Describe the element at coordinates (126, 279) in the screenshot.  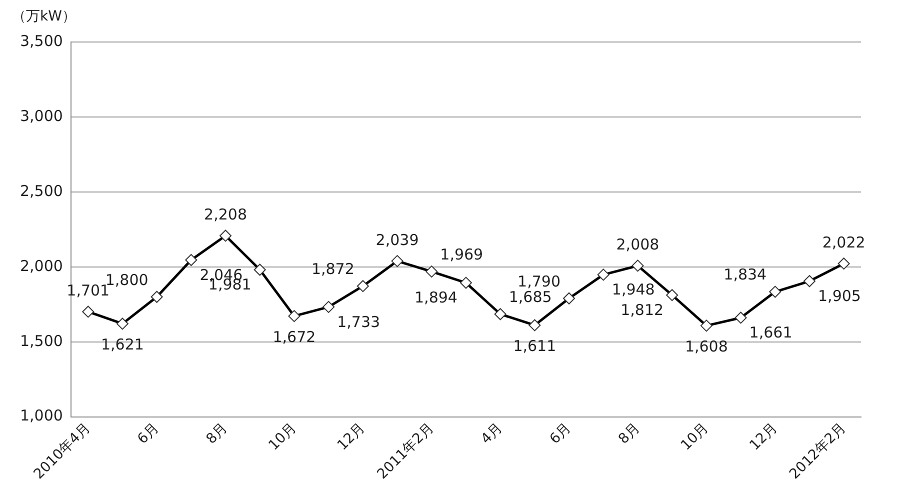
I see `data-label: 1,800` at that location.